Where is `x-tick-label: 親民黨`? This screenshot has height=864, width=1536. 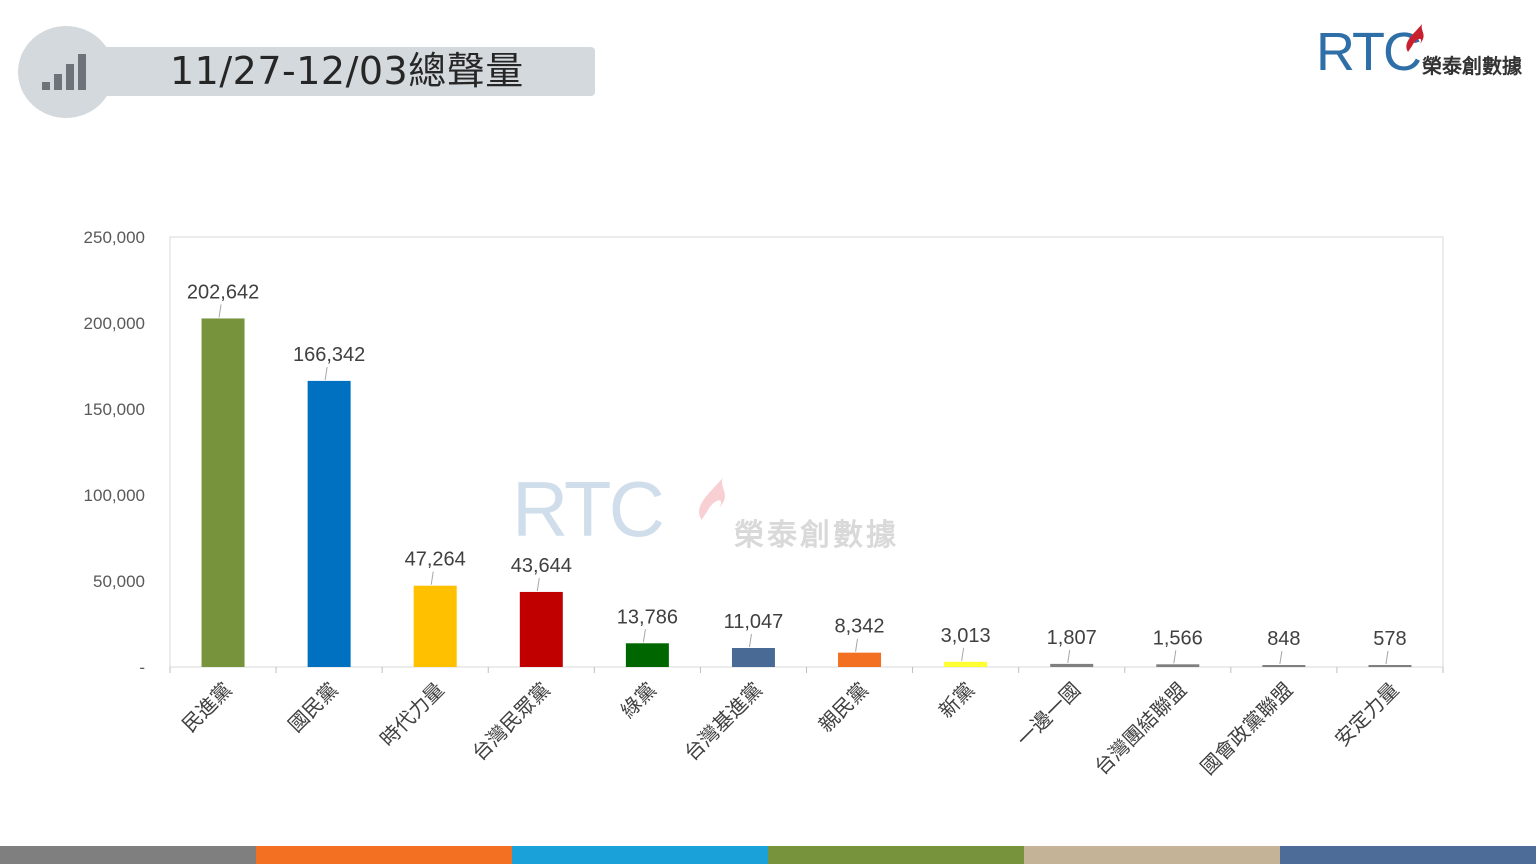 x-tick-label: 親民黨 is located at coordinates (843, 707).